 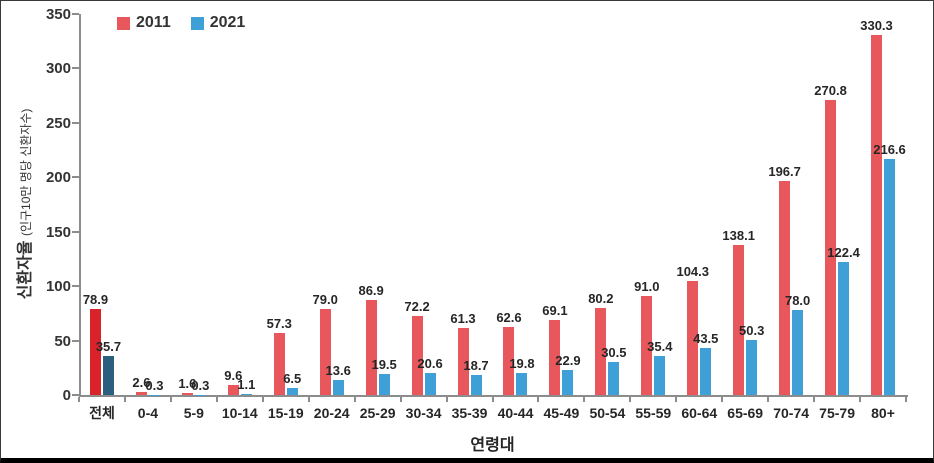 What do you see at coordinates (522, 364) in the screenshot?
I see `bar-value-2021-40-44: 19.8` at bounding box center [522, 364].